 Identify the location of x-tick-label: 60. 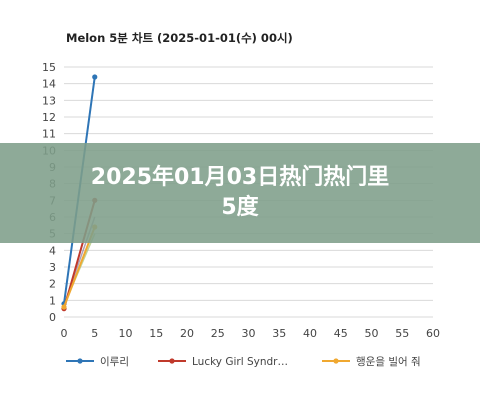
(433, 333).